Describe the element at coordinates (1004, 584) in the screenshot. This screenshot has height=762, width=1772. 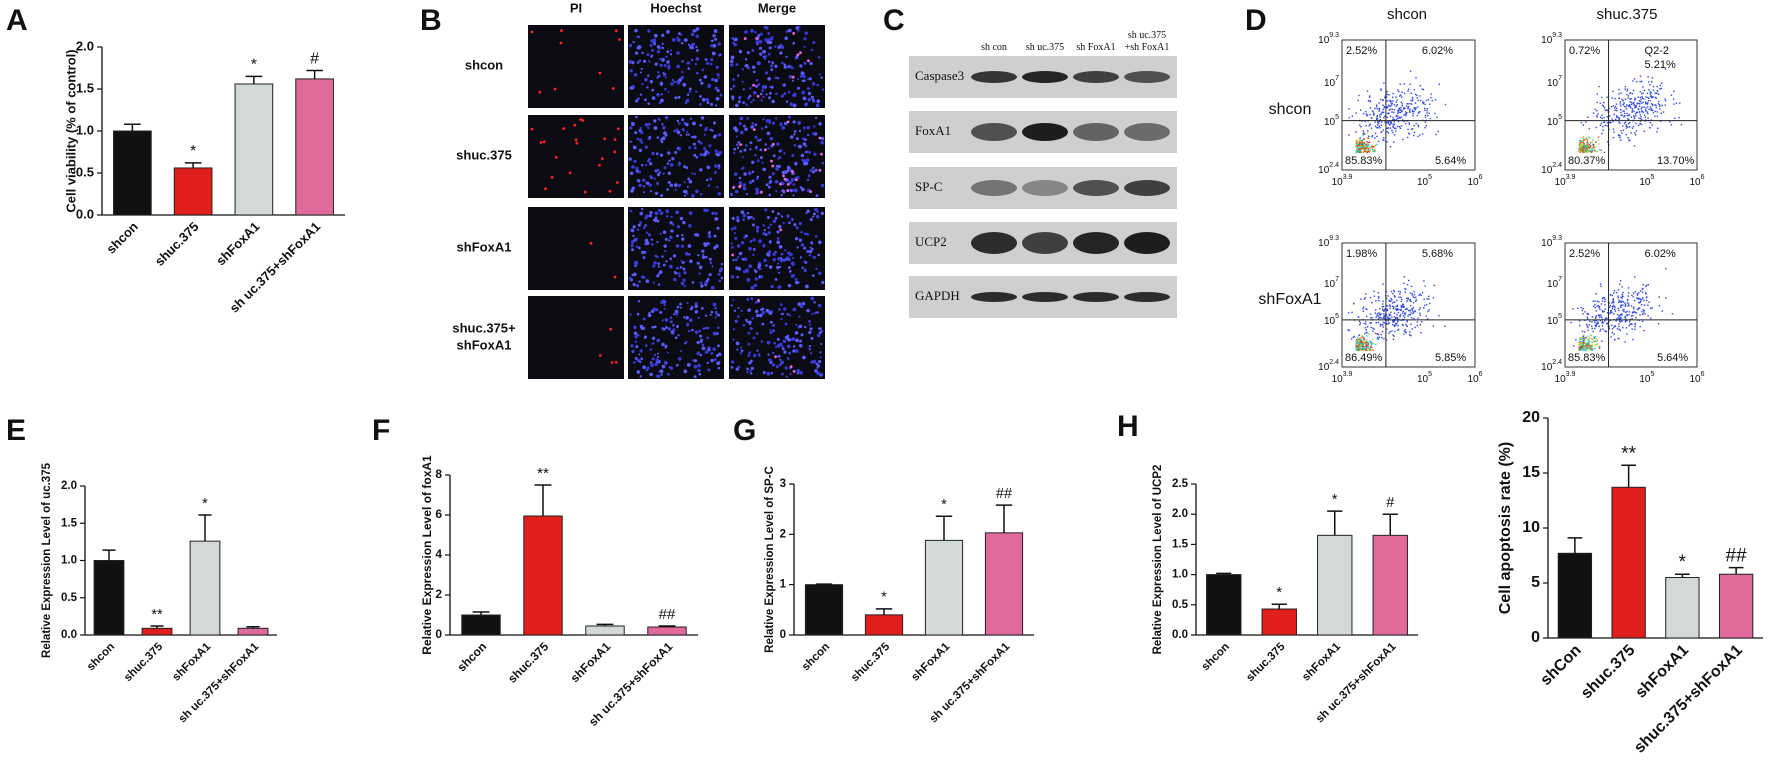
I see `bar` at that location.